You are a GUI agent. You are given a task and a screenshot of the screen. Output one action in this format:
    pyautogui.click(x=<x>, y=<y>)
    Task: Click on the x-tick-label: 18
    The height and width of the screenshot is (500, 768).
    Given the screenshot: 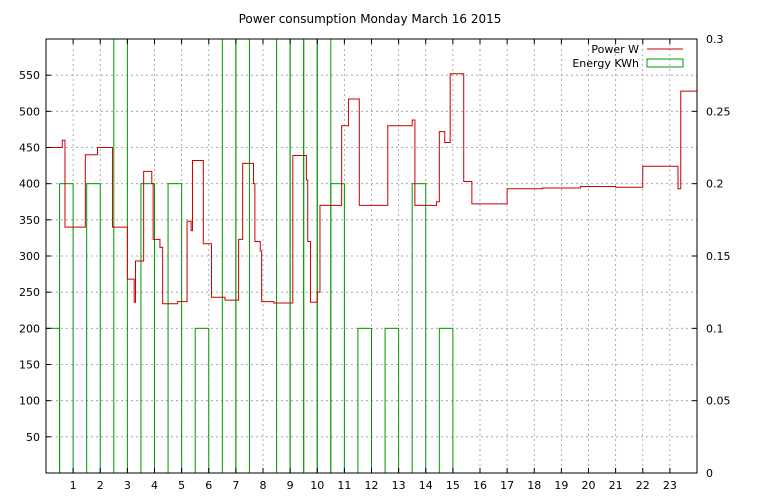 What is the action you would take?
    pyautogui.click(x=534, y=485)
    